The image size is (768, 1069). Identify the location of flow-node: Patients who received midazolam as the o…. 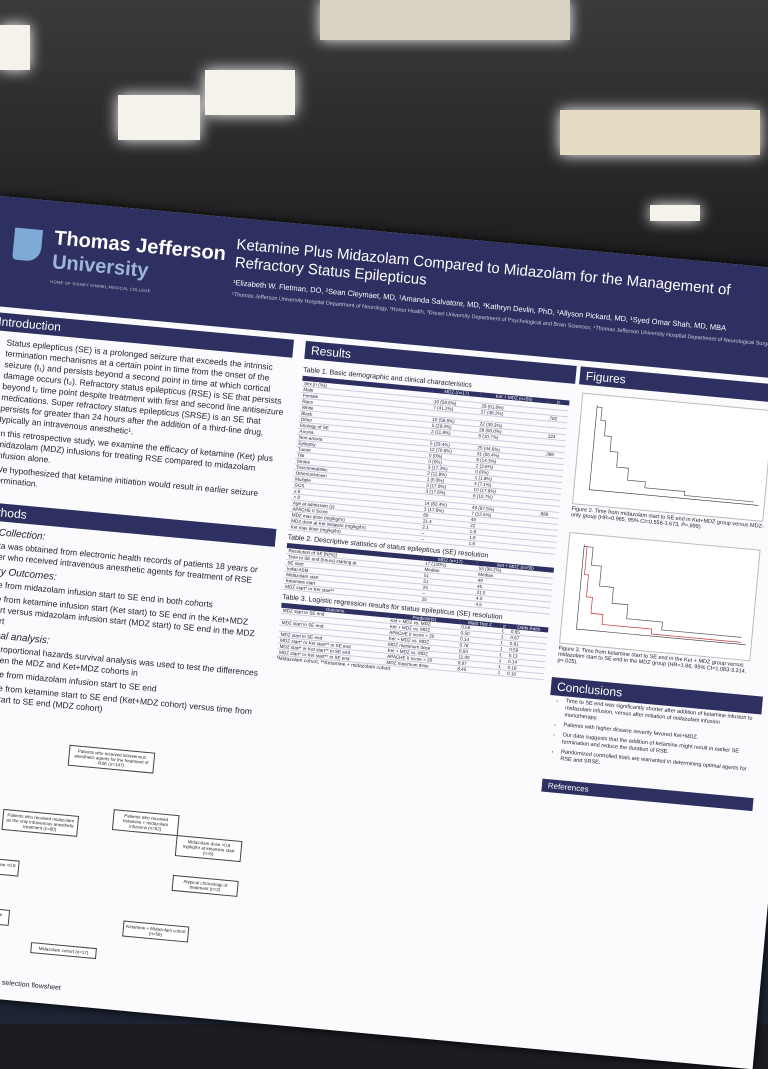
(40, 822).